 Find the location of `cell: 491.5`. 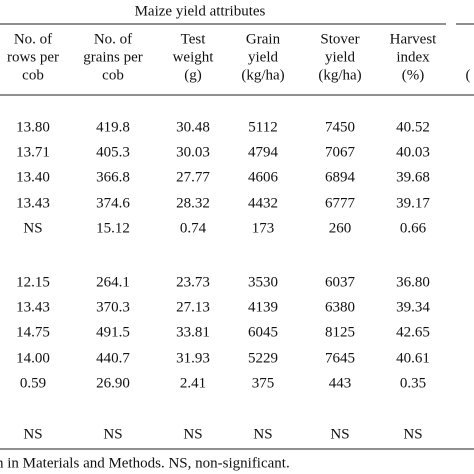

cell: 491.5 is located at coordinates (113, 332).